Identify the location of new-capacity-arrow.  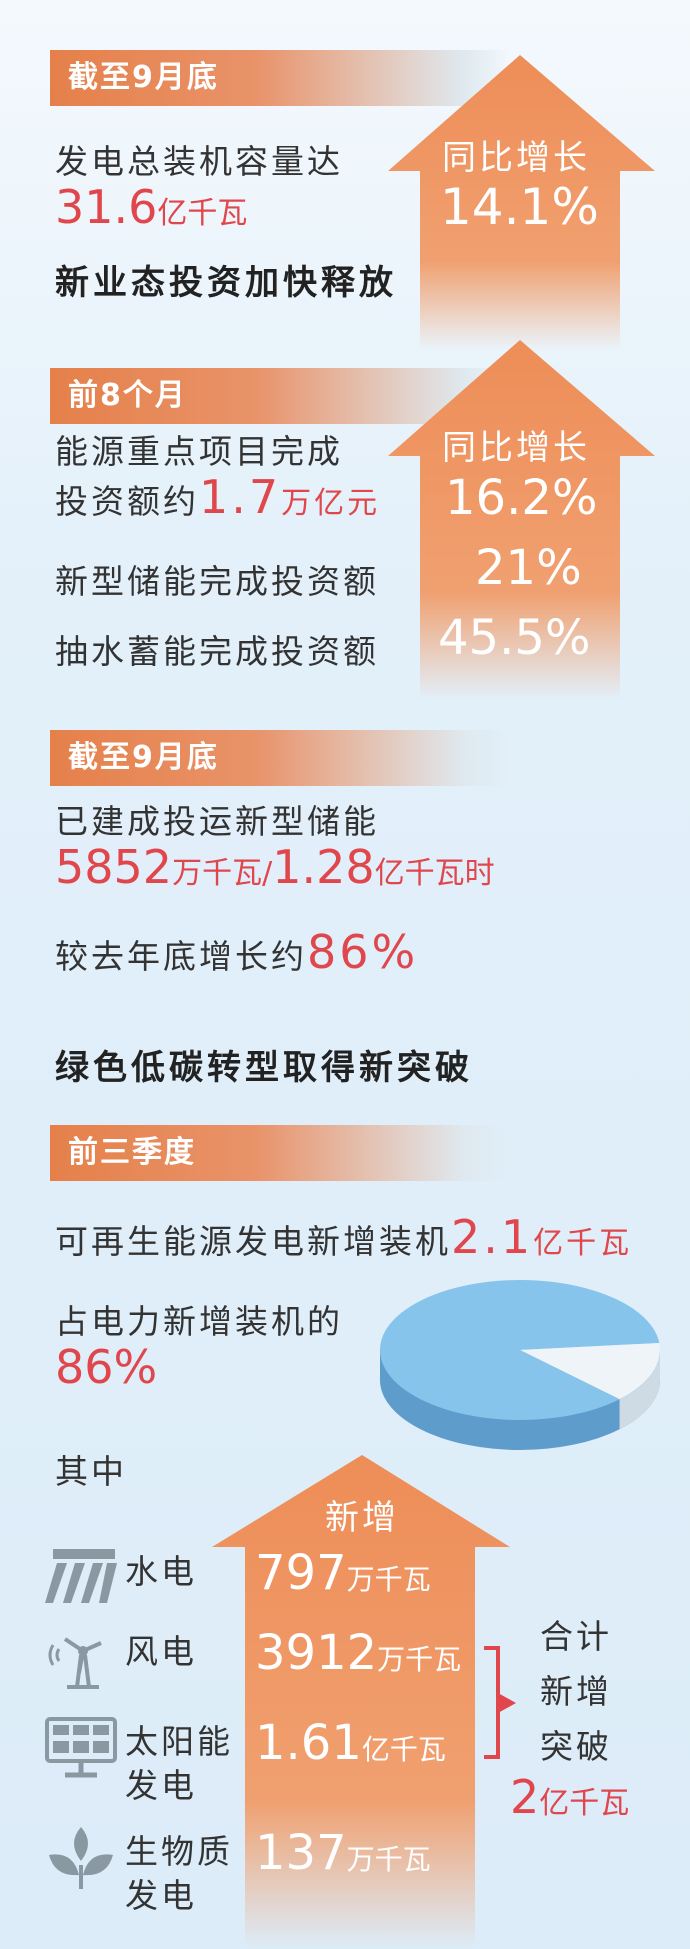
(361, 1702).